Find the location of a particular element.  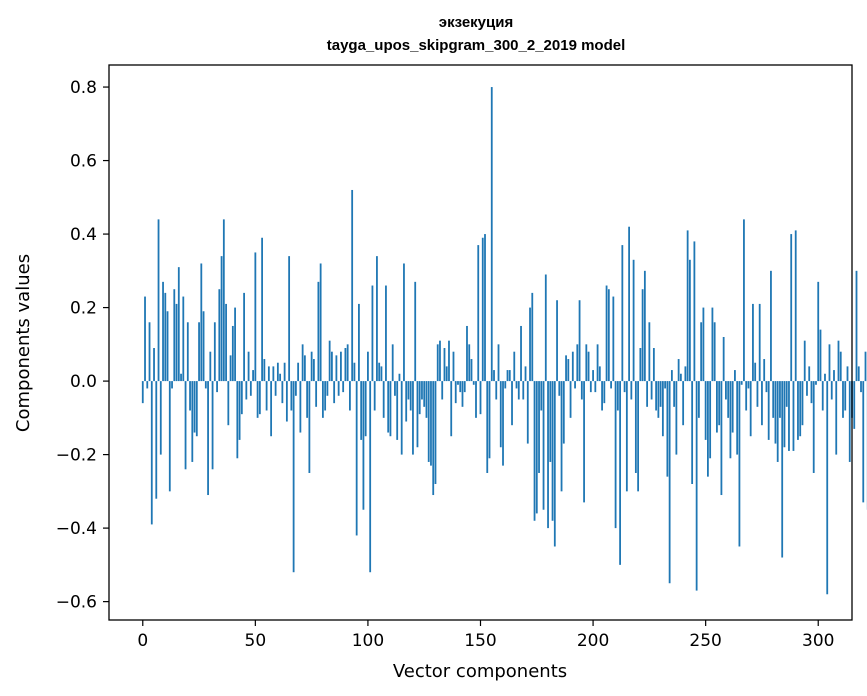

x-axis-label: Vector components is located at coordinates (480, 671).